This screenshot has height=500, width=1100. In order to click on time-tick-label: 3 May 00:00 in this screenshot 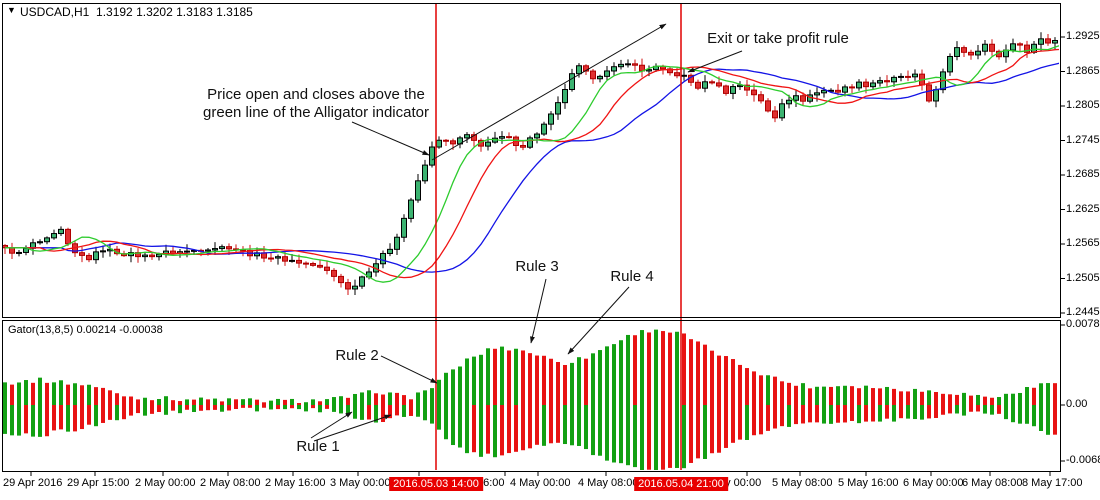, I will do `click(360, 483)`.